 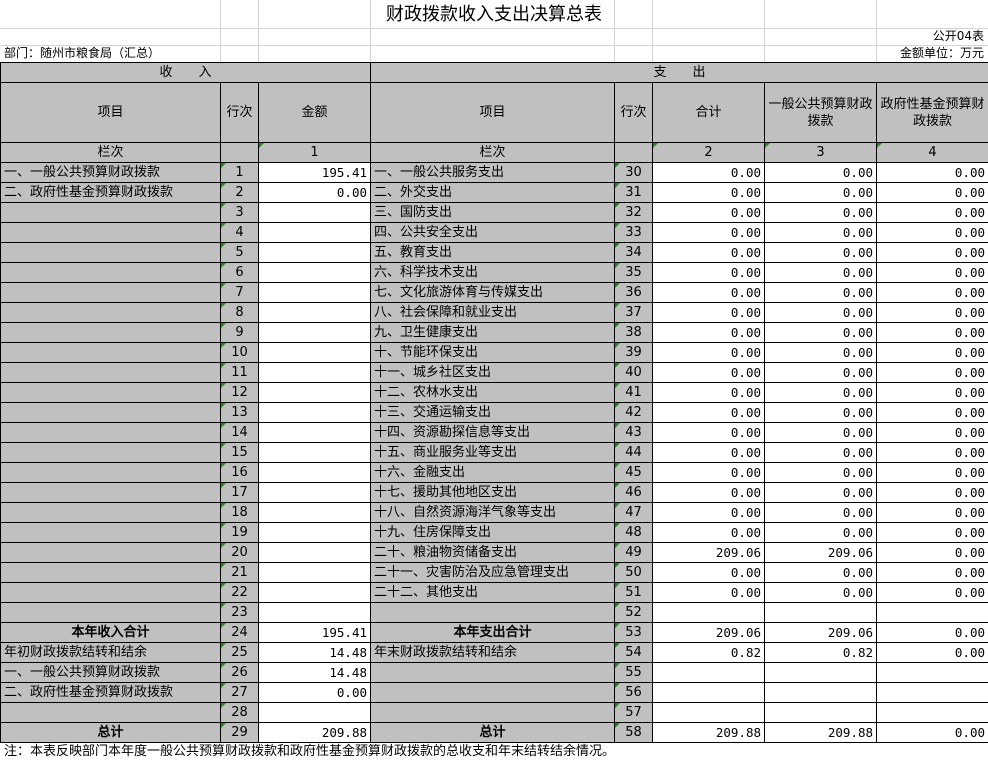 I want to click on income-amount-cell: 209.88, so click(x=314, y=732).